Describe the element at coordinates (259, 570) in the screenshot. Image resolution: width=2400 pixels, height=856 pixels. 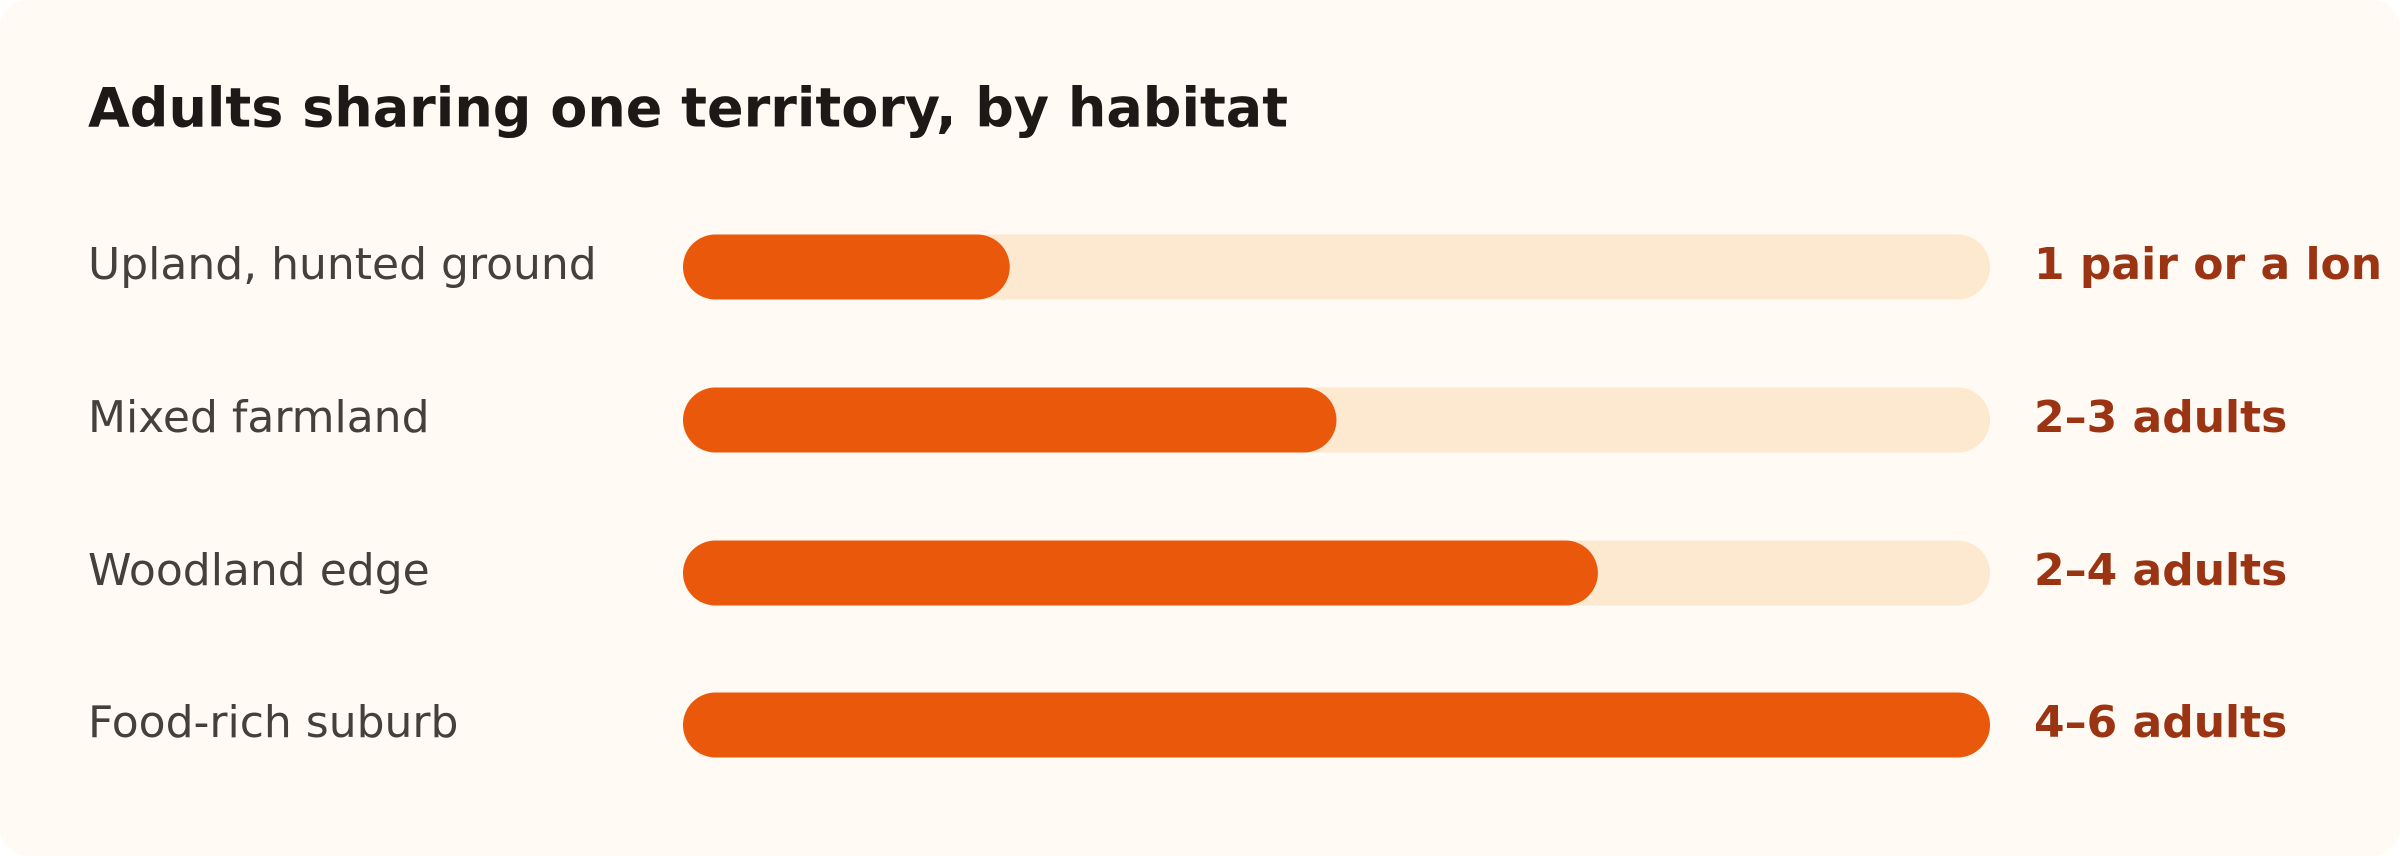
I see `category-label: Woodland edge` at that location.